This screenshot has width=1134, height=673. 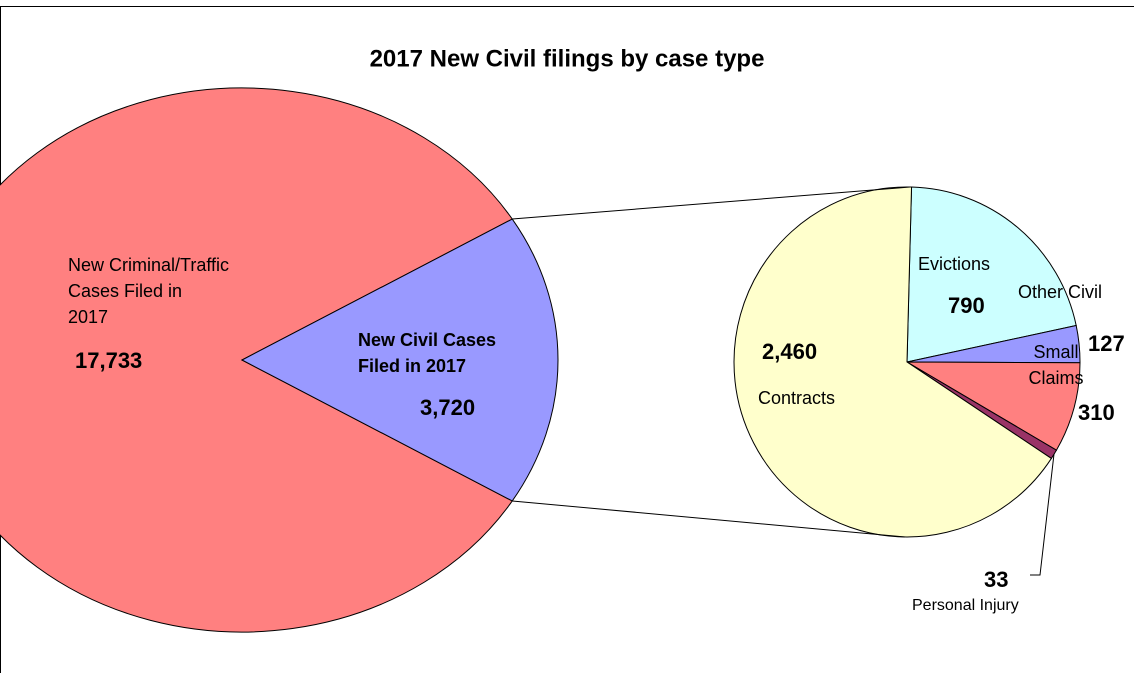 I want to click on slice-label: Small Claims, so click(x=1056, y=365).